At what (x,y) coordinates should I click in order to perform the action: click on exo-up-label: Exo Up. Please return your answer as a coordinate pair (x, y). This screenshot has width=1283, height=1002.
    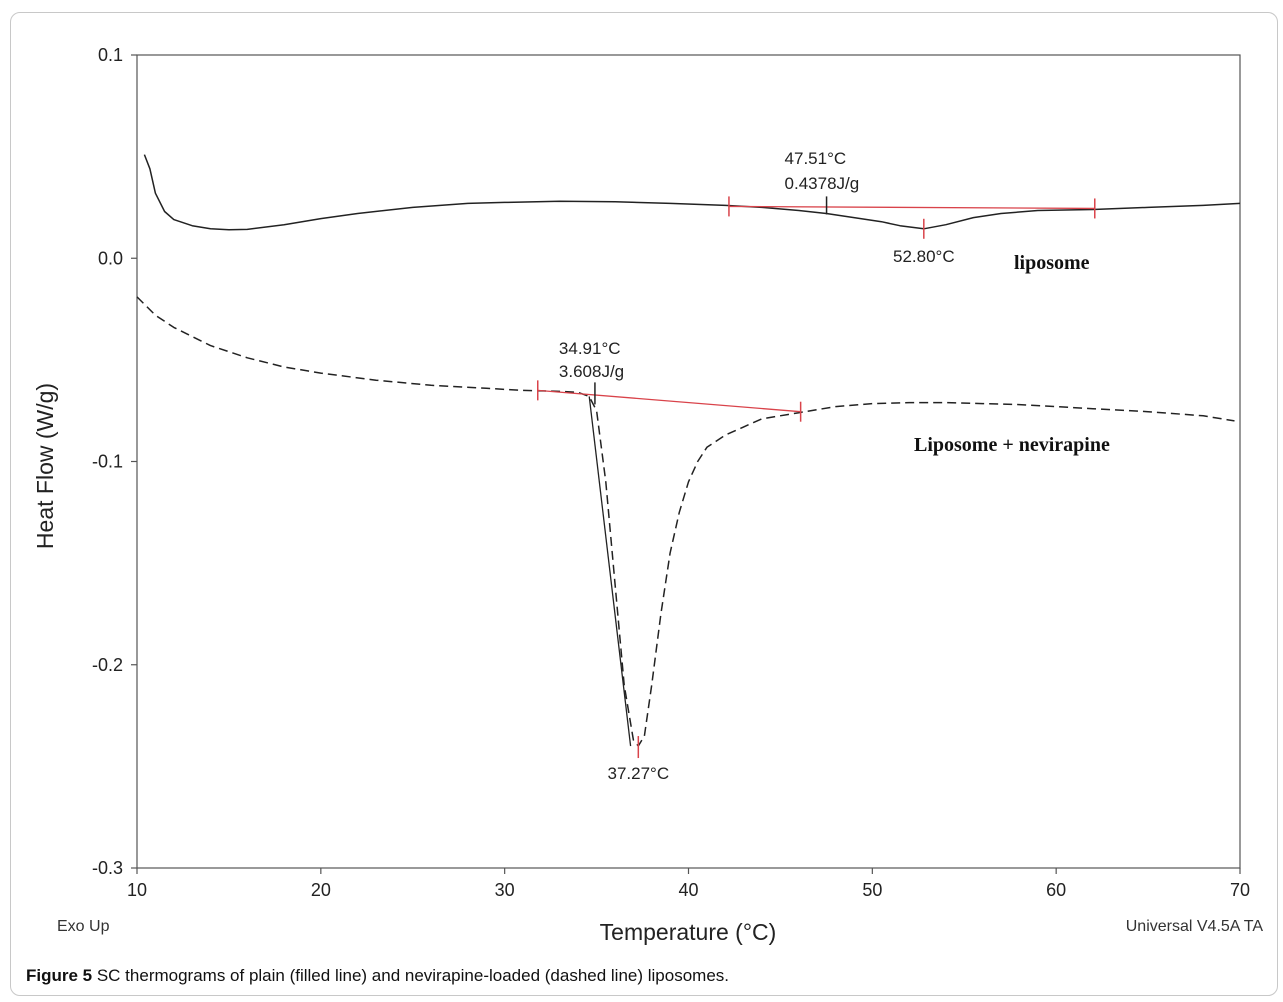
    Looking at the image, I should click on (83, 926).